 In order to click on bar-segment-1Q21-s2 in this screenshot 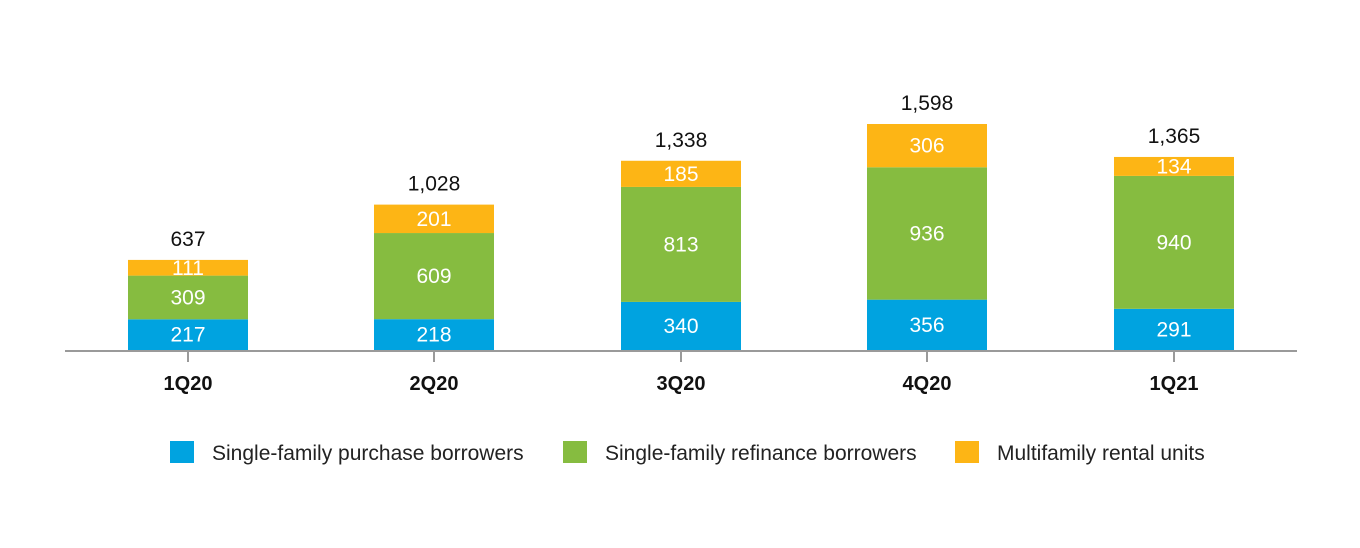, I will do `click(1174, 166)`.